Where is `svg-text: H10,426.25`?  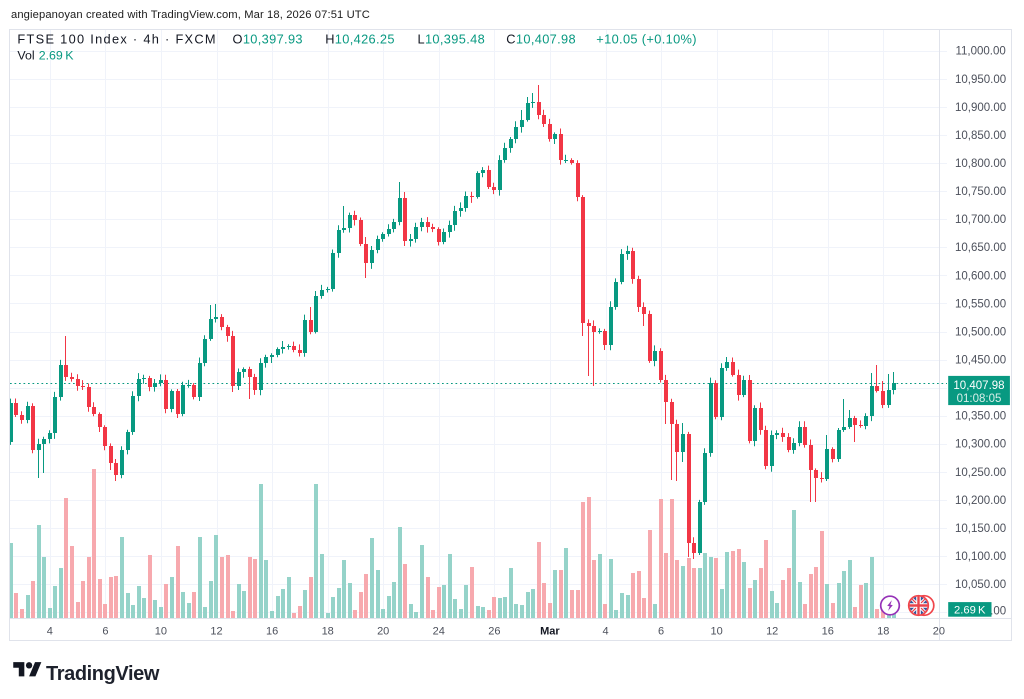
svg-text: H10,426.25 is located at coordinates (360, 39).